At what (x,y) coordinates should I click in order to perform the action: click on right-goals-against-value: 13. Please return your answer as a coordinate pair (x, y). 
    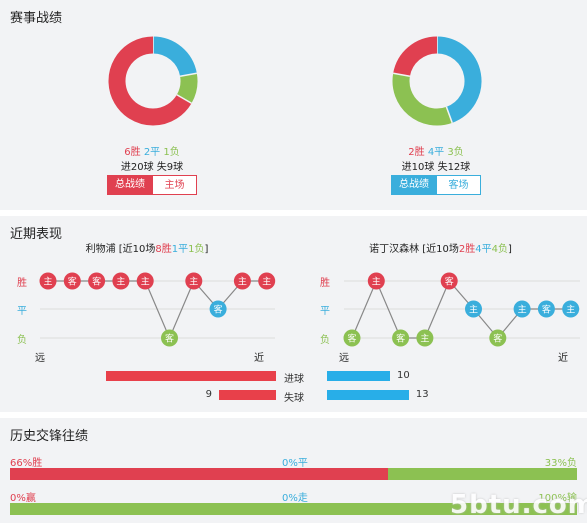
    Looking at the image, I should click on (422, 394).